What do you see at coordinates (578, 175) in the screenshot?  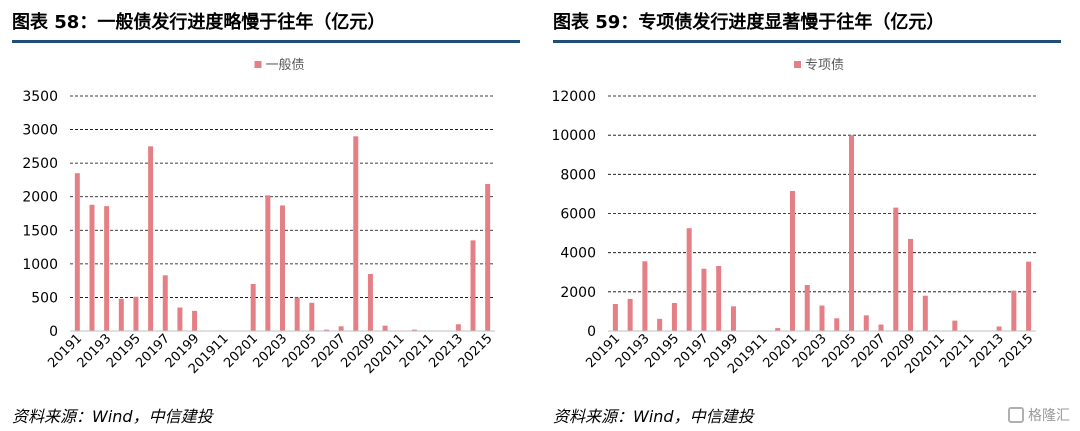 I see `y-tick-label: 8000` at bounding box center [578, 175].